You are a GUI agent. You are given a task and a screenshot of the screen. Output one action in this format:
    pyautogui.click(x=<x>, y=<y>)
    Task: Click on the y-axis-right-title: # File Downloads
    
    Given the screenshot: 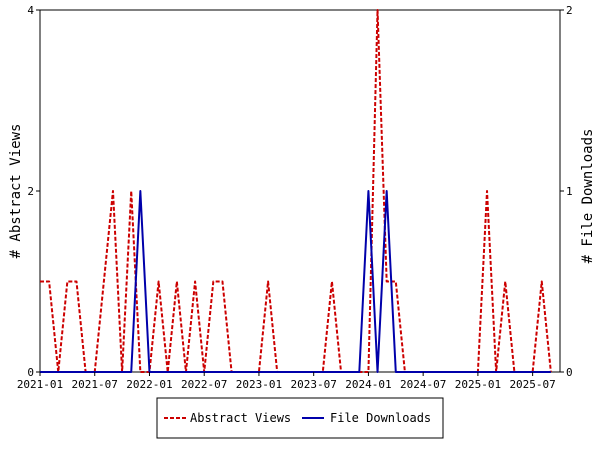 What is the action you would take?
    pyautogui.click(x=588, y=196)
    